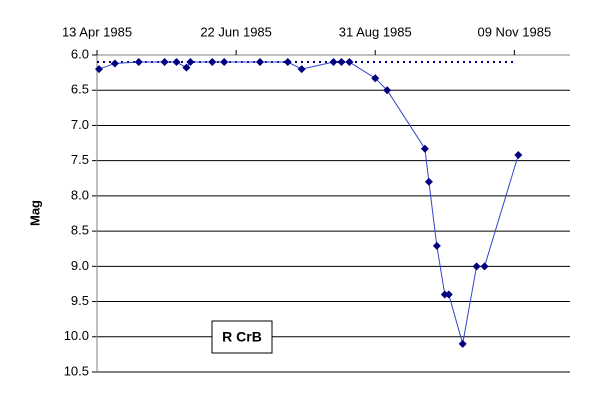  I want to click on x-tick-label: 31 Aug 1985, so click(375, 31).